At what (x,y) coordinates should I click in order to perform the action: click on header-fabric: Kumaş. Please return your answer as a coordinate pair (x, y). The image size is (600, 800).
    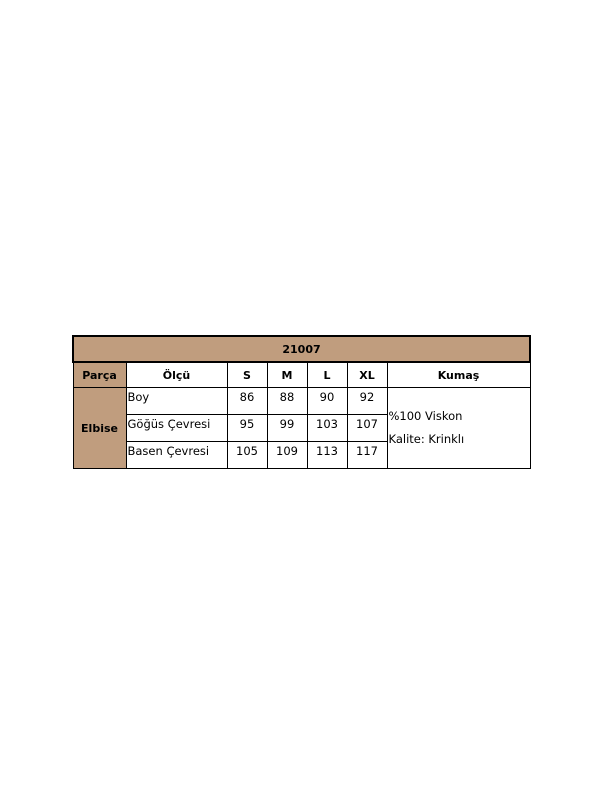
    Looking at the image, I should click on (458, 374).